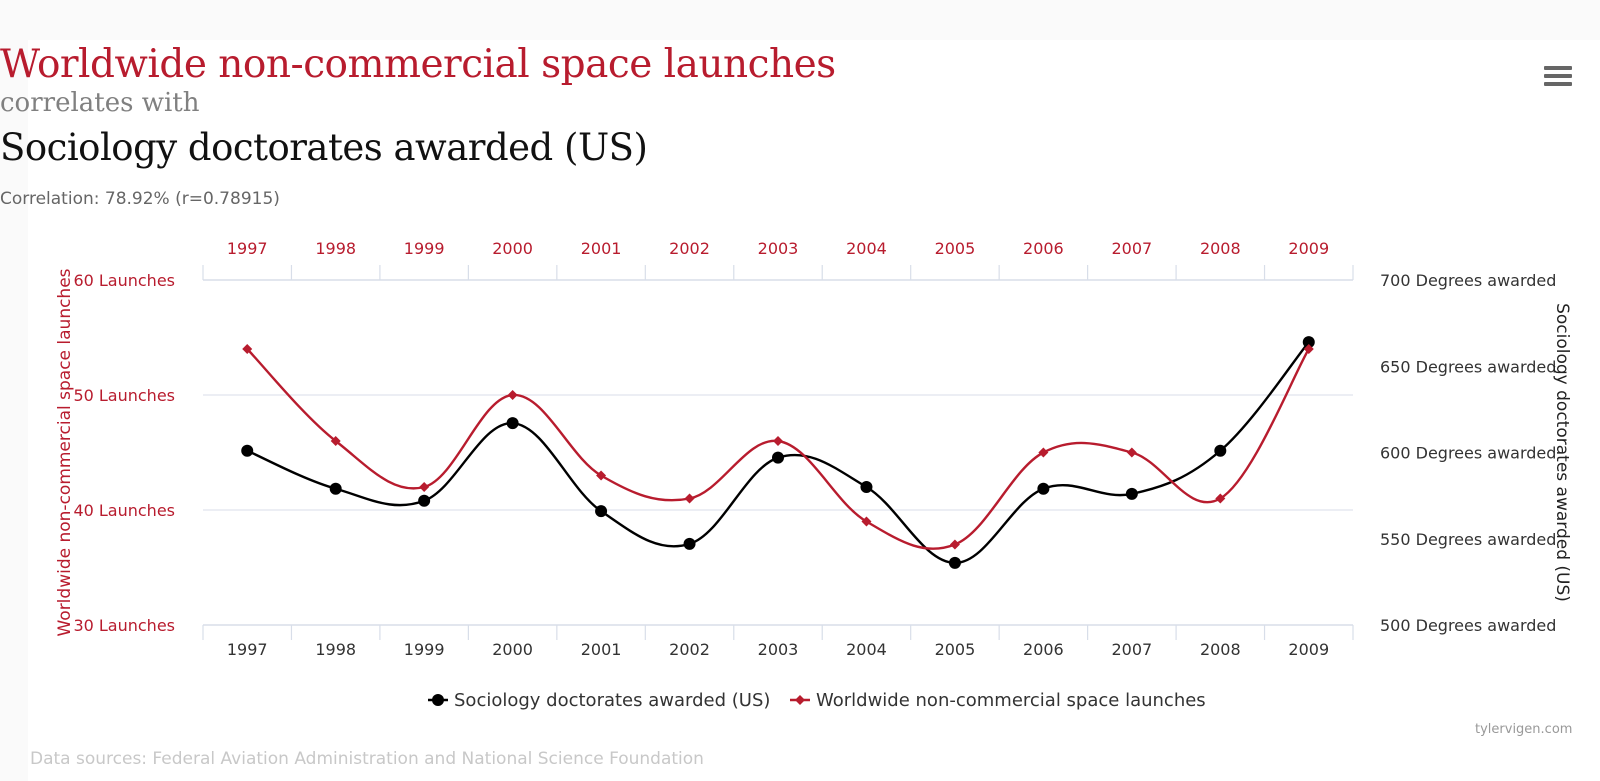 This screenshot has height=781, width=1600. Describe the element at coordinates (955, 649) in the screenshot. I see `bottom-x-tick-label: 2005` at that location.